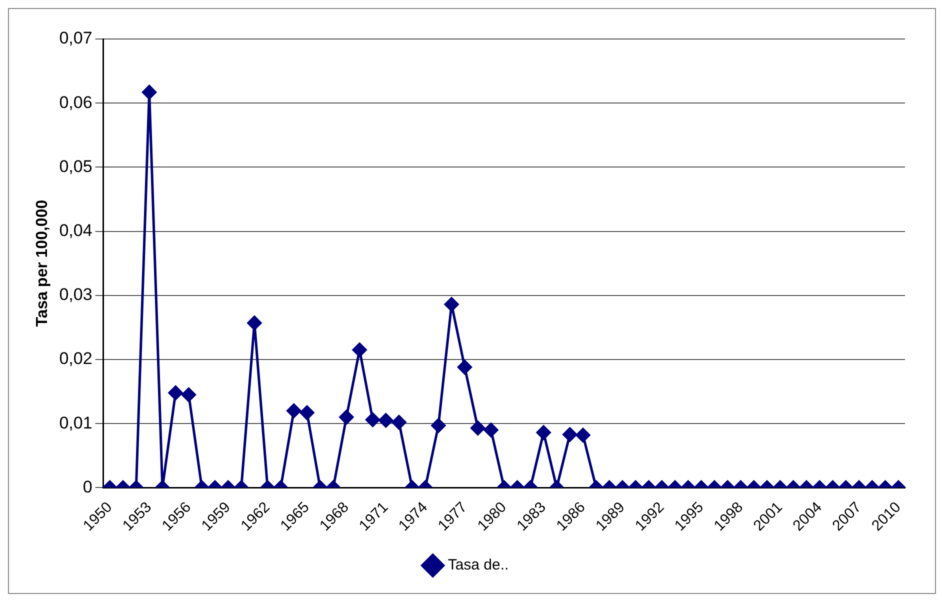 The image size is (942, 600). I want to click on y-tick-label: 0,02, so click(75, 358).